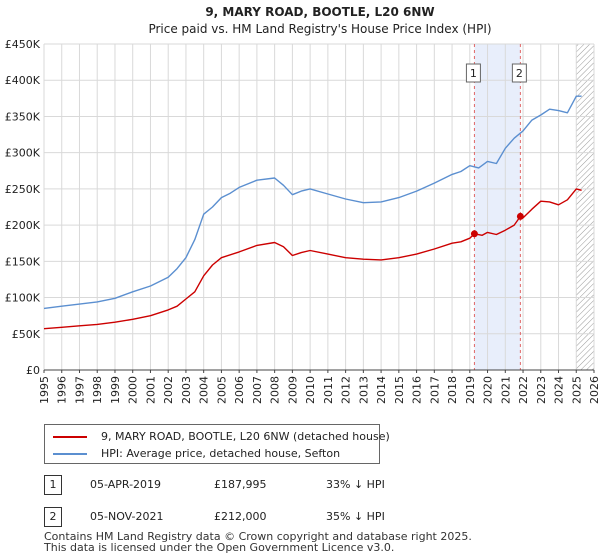  I want to click on transaction-label: 1, so click(473, 73).